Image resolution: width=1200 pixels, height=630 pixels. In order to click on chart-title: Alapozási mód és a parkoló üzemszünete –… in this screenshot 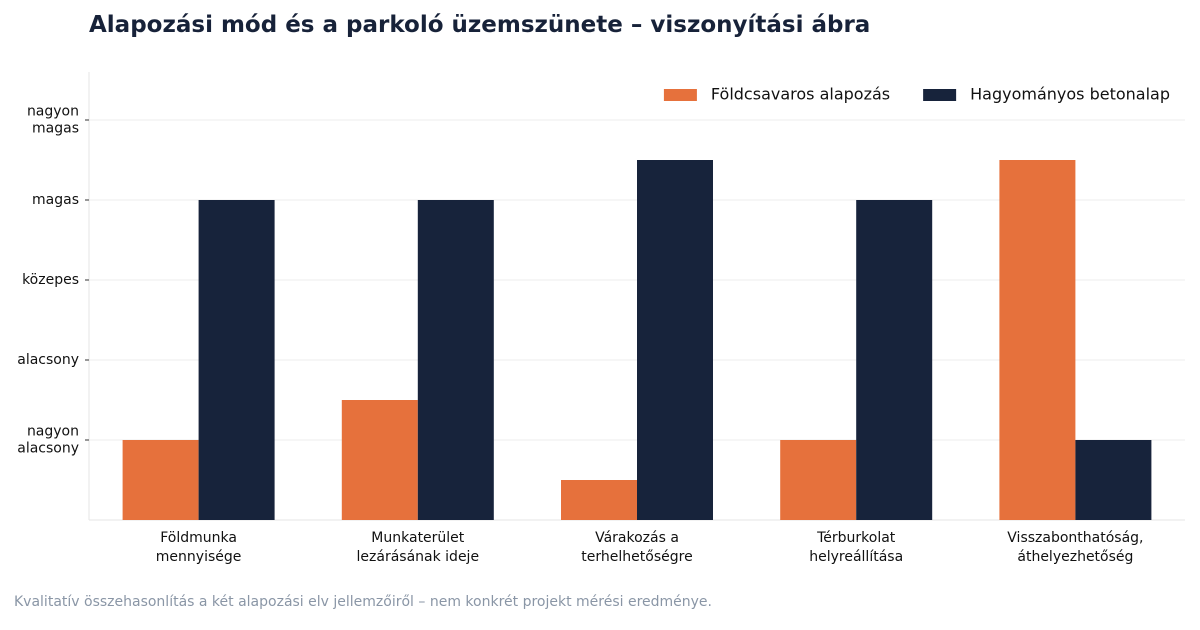, I will do `click(480, 25)`.